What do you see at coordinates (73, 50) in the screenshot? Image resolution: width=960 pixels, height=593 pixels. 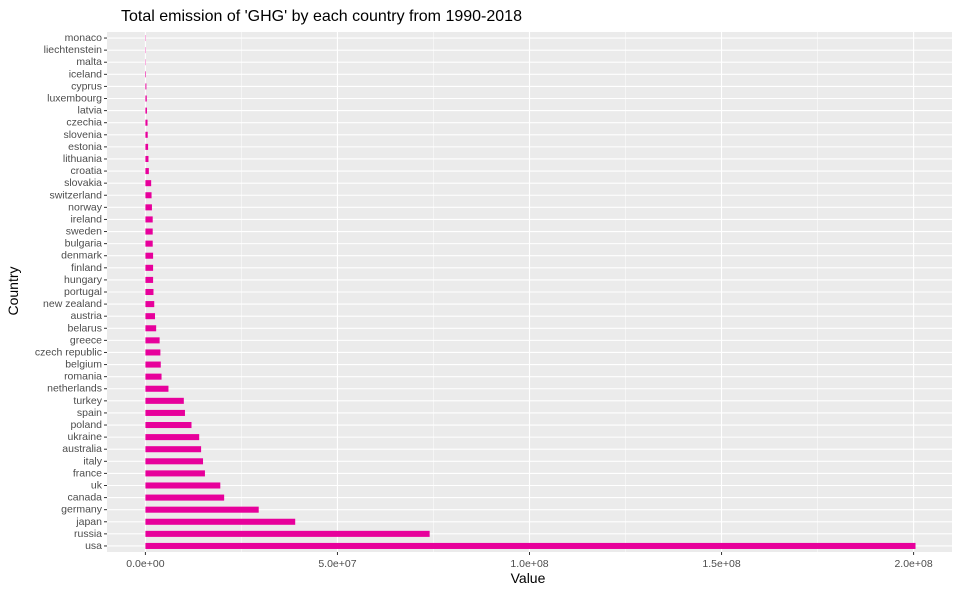 I see `y-tick-label: liechtenstein` at bounding box center [73, 50].